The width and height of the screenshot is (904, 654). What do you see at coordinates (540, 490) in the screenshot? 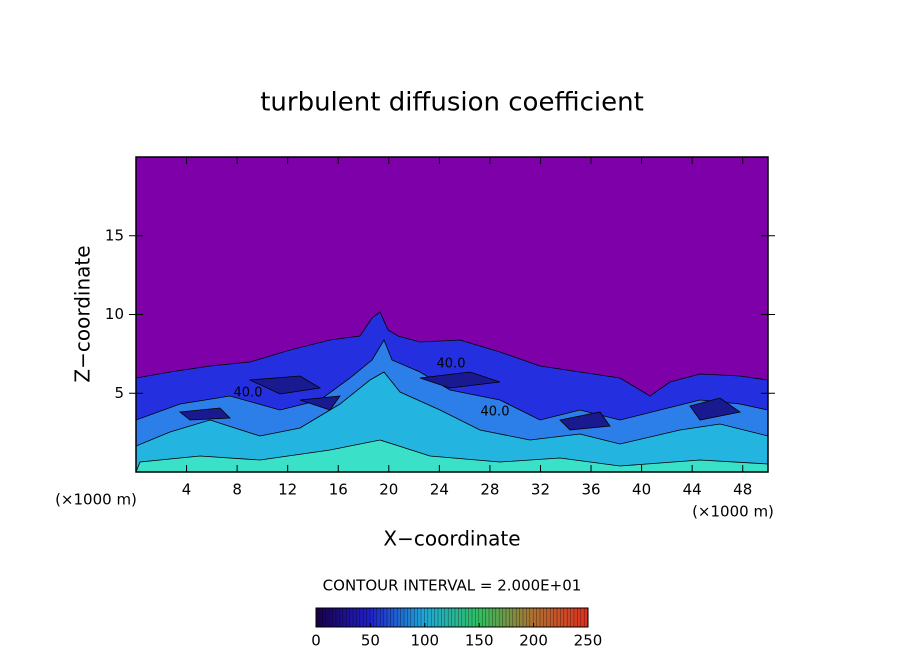
I see `x-tick-label: 32` at bounding box center [540, 490].